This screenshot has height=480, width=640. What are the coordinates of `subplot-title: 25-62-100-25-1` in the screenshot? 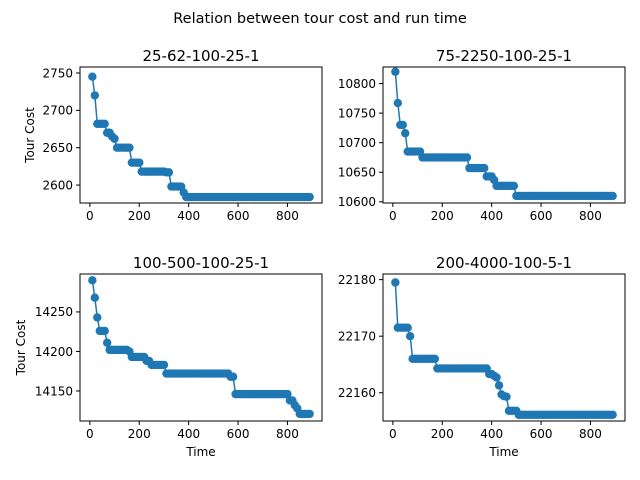 It's located at (200, 56).